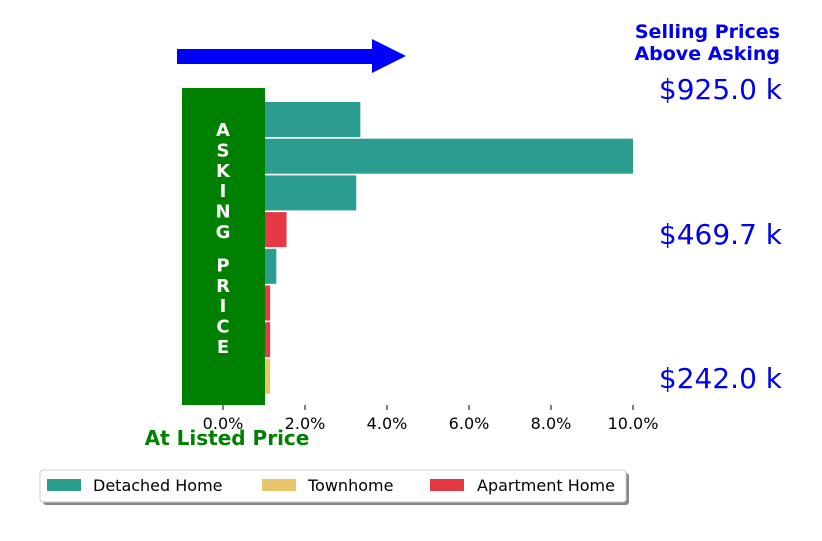  Describe the element at coordinates (227, 438) in the screenshot. I see `x-axis-label: At Listed Price` at that location.